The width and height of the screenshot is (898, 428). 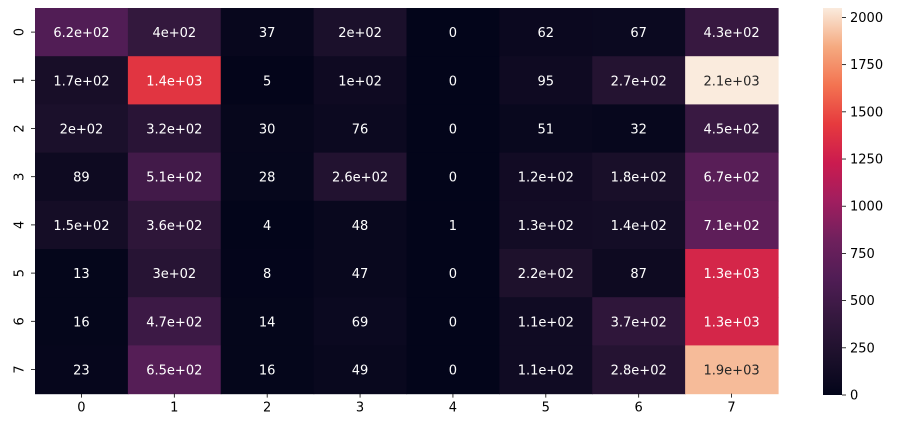 I want to click on cell-label-6-3: 69, so click(x=360, y=322).